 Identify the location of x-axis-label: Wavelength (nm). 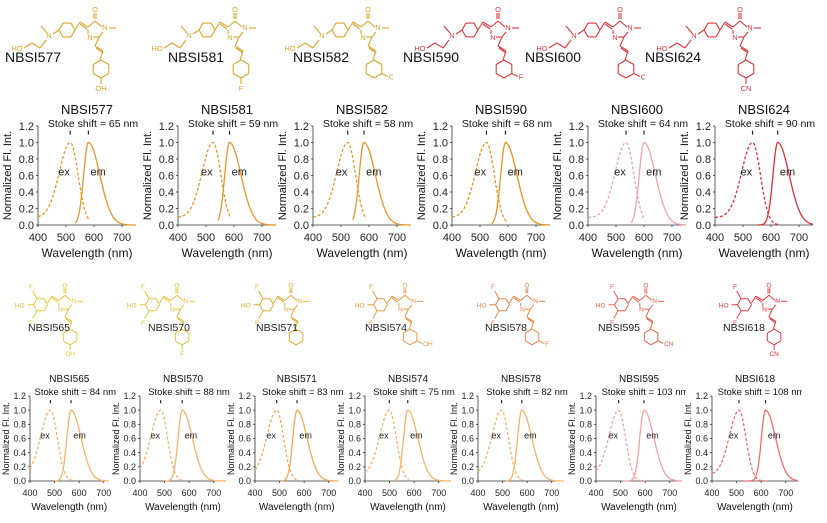
(69, 507).